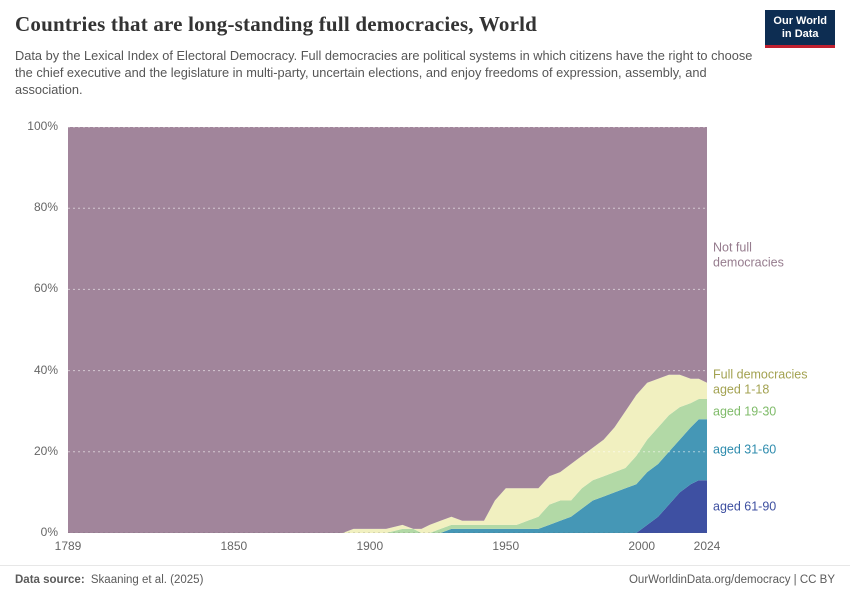 The height and width of the screenshot is (600, 850). I want to click on series-label-aged-61-90: aged 61-90, so click(745, 506).